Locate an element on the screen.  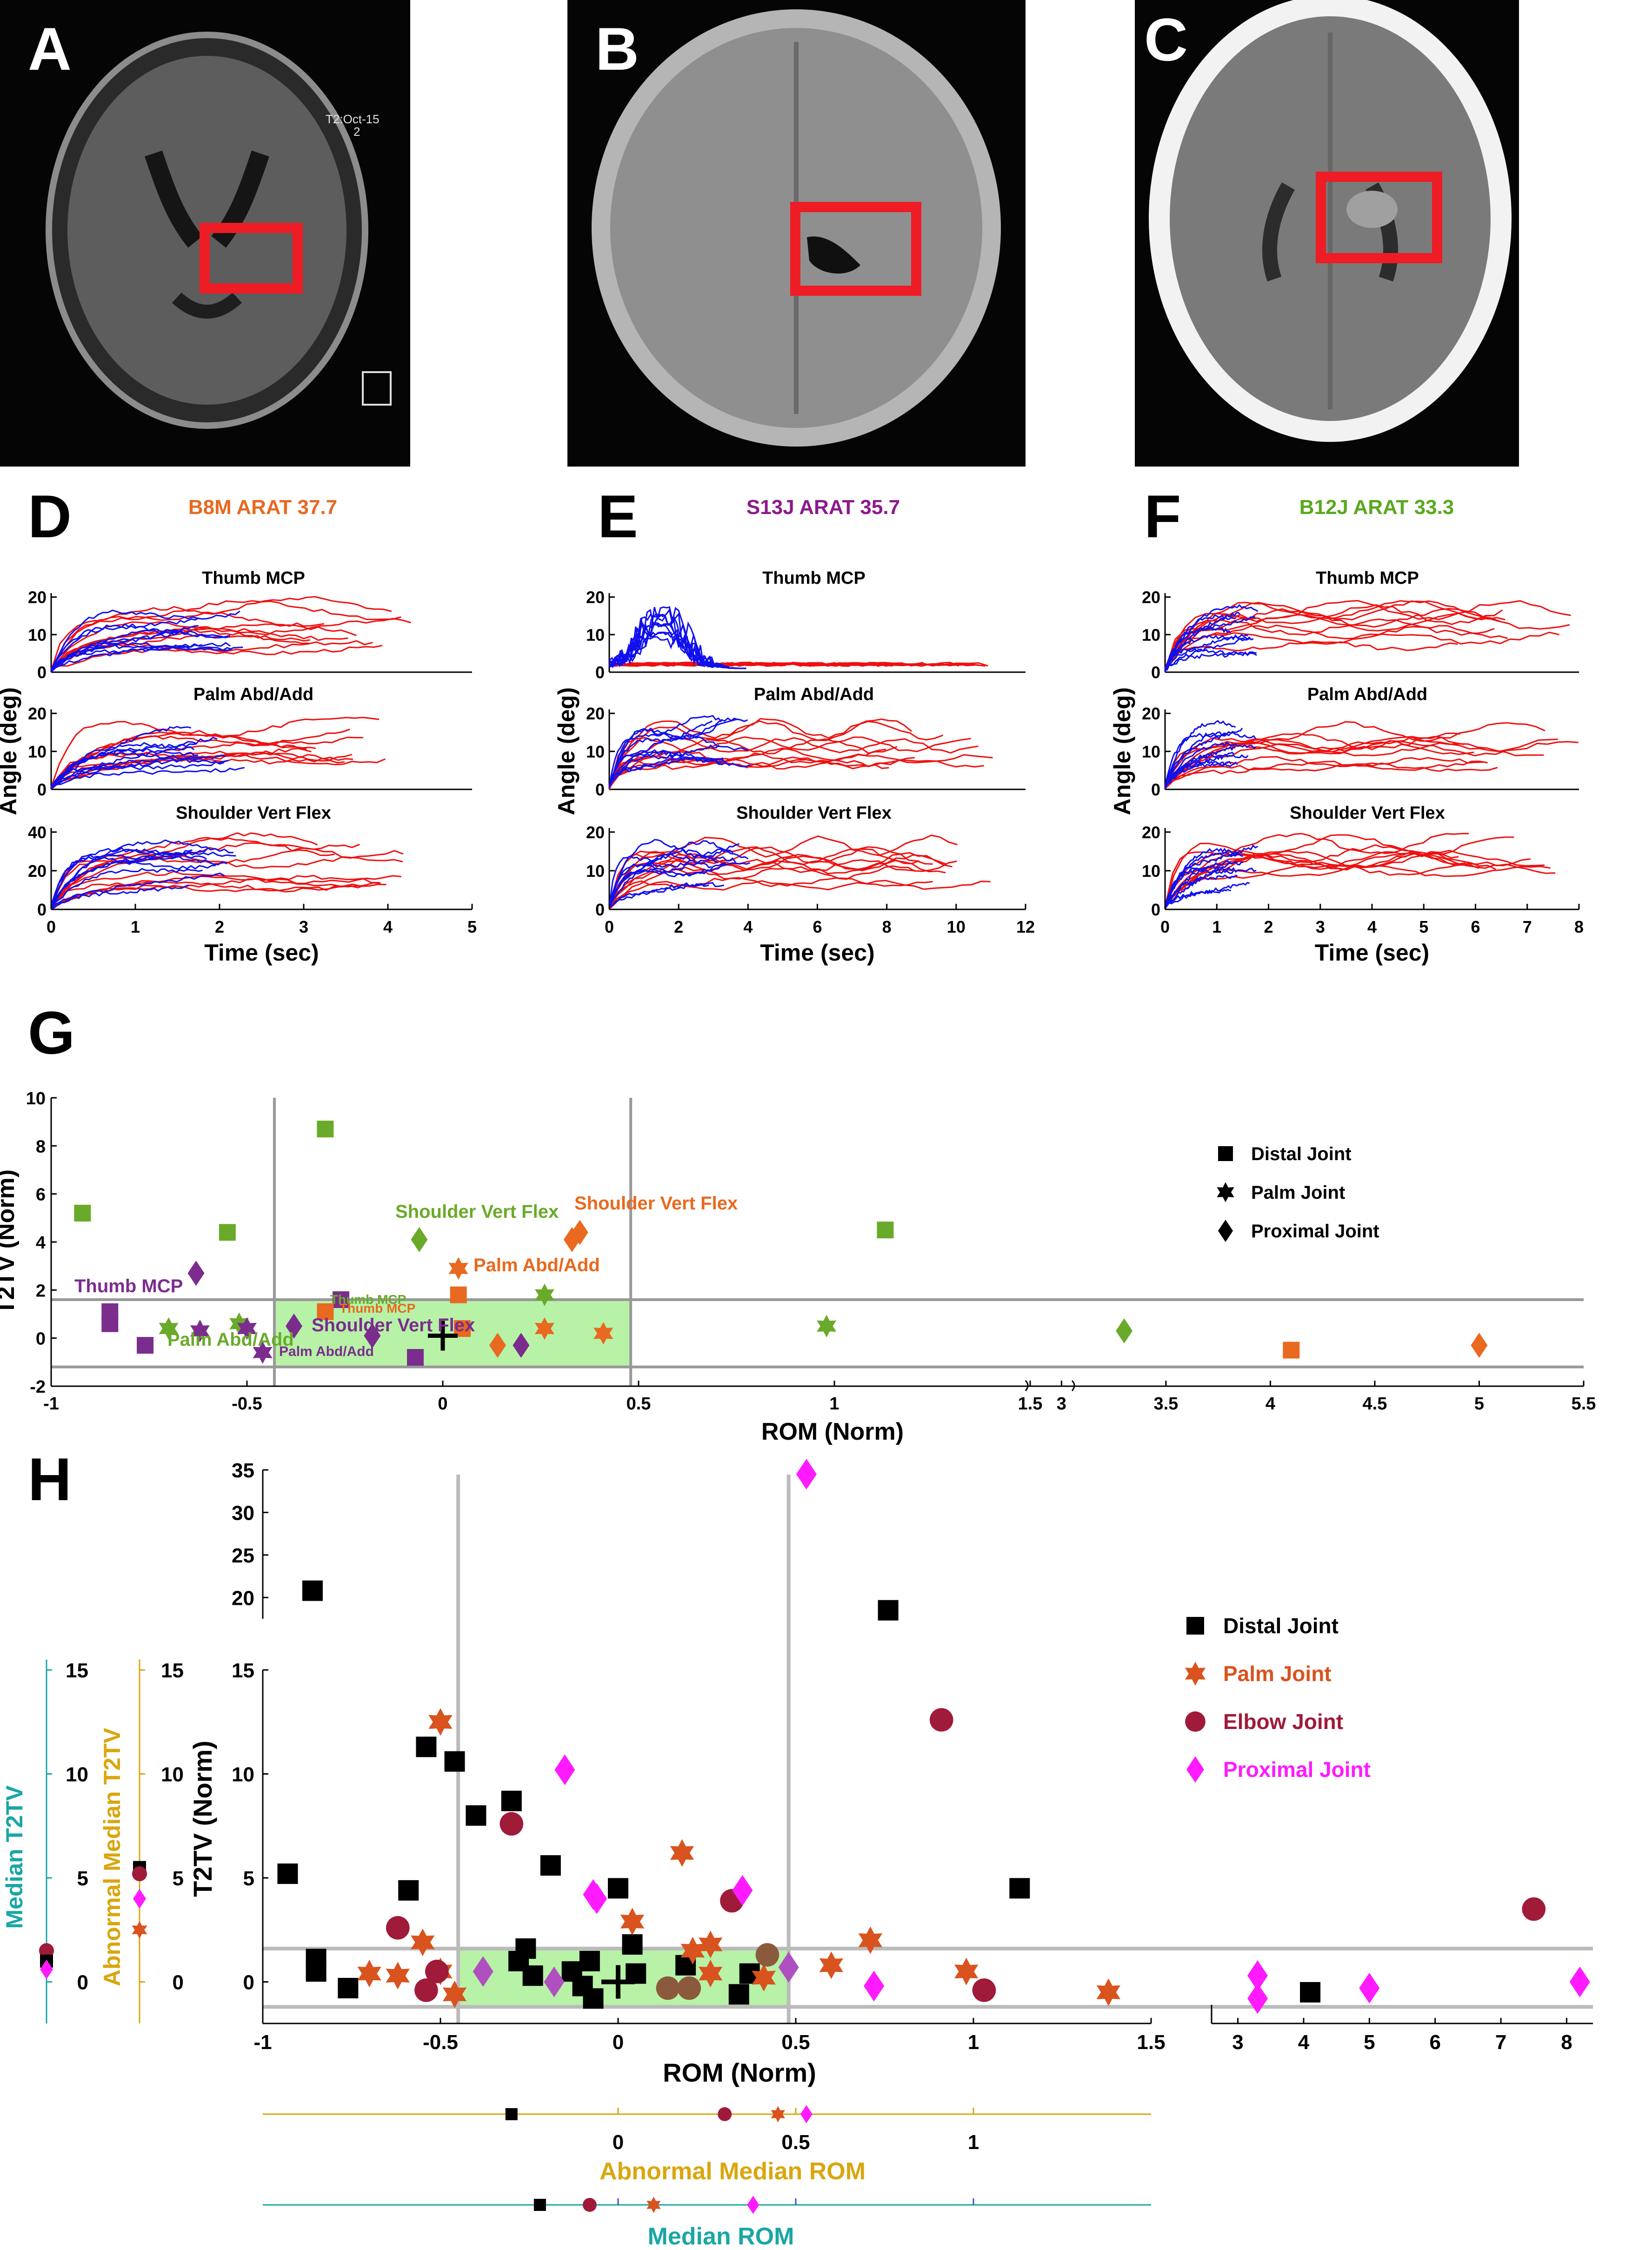
side-y-tick-label: 10 is located at coordinates (172, 1774).